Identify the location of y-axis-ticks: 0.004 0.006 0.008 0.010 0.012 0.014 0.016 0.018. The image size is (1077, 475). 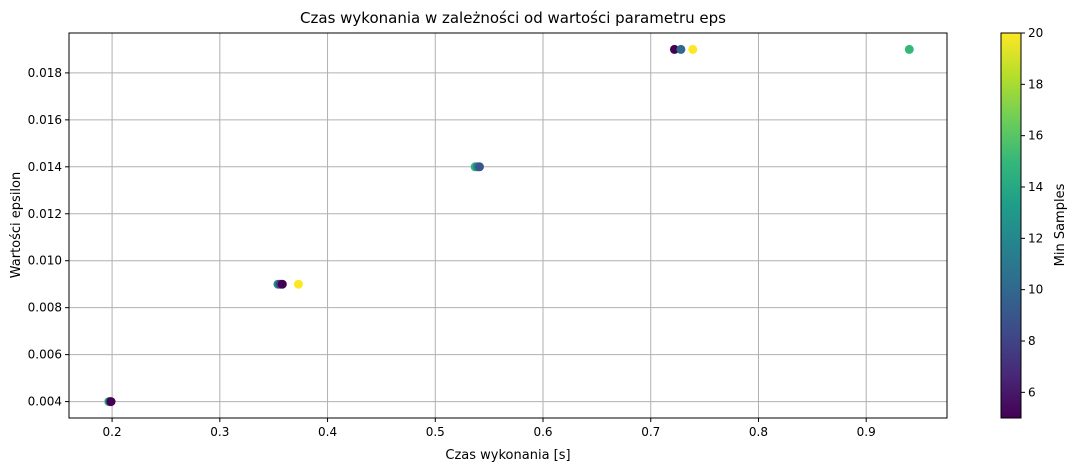
(48, 237).